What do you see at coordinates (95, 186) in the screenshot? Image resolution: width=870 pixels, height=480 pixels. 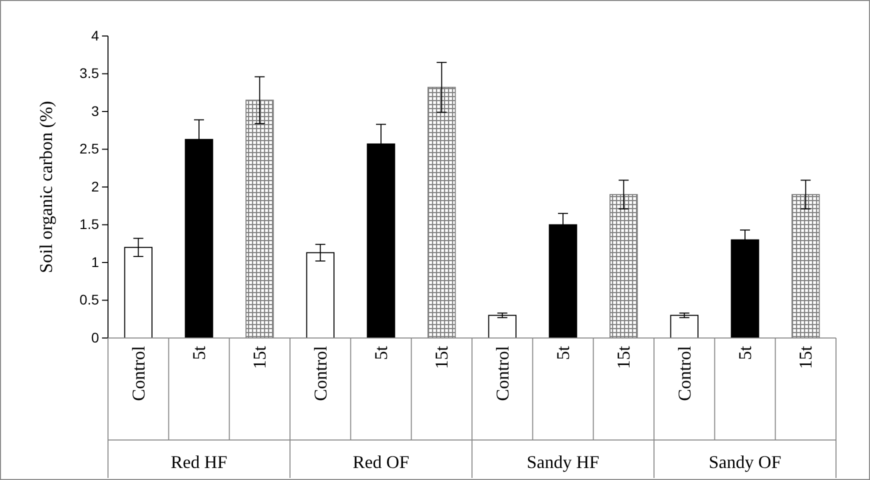 I see `y-tick-label: 2` at bounding box center [95, 186].